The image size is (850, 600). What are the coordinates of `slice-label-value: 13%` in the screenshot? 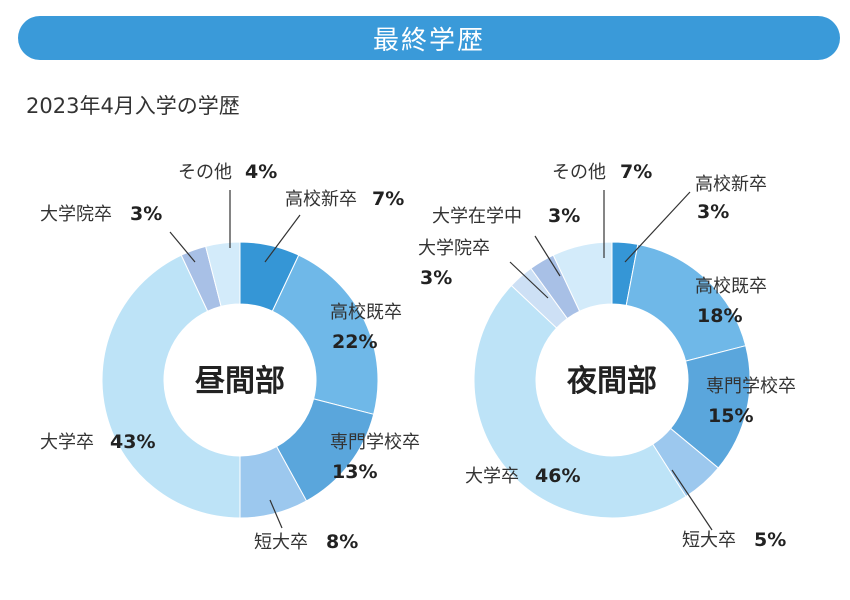 It's located at (354, 472).